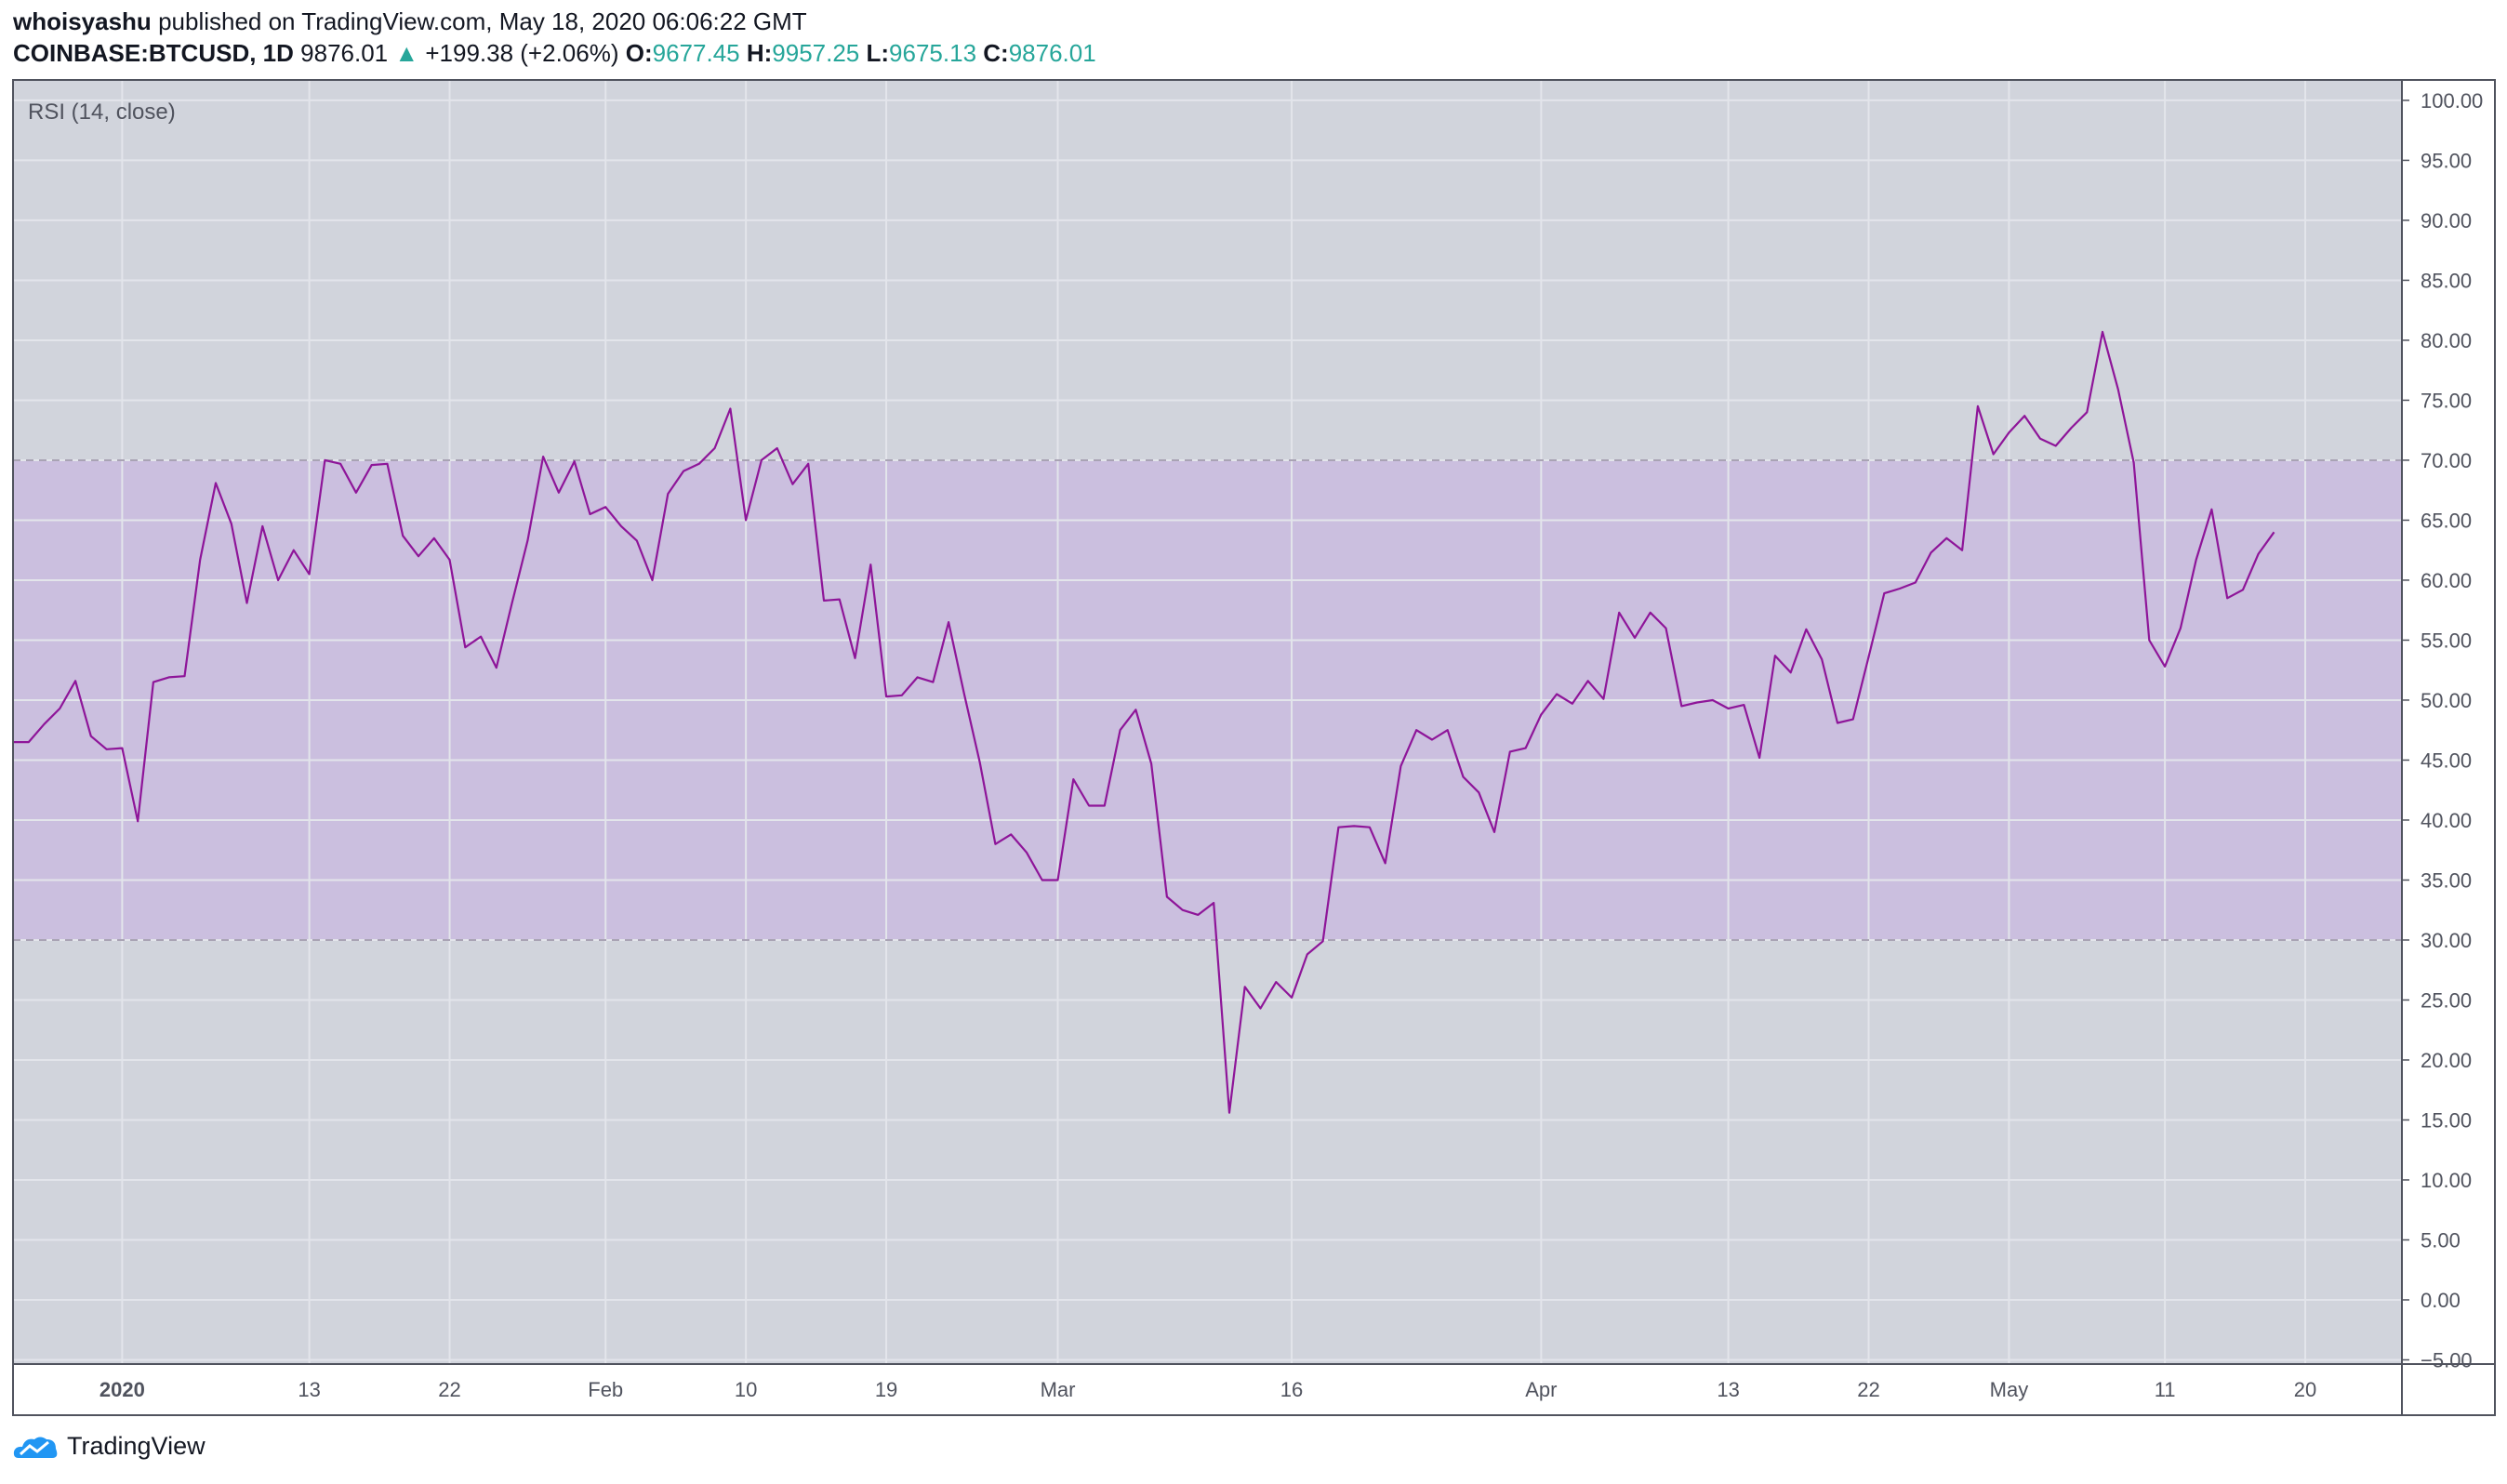 Image resolution: width=2507 pixels, height=1484 pixels. I want to click on y-tick-label: 45.00, so click(2446, 760).